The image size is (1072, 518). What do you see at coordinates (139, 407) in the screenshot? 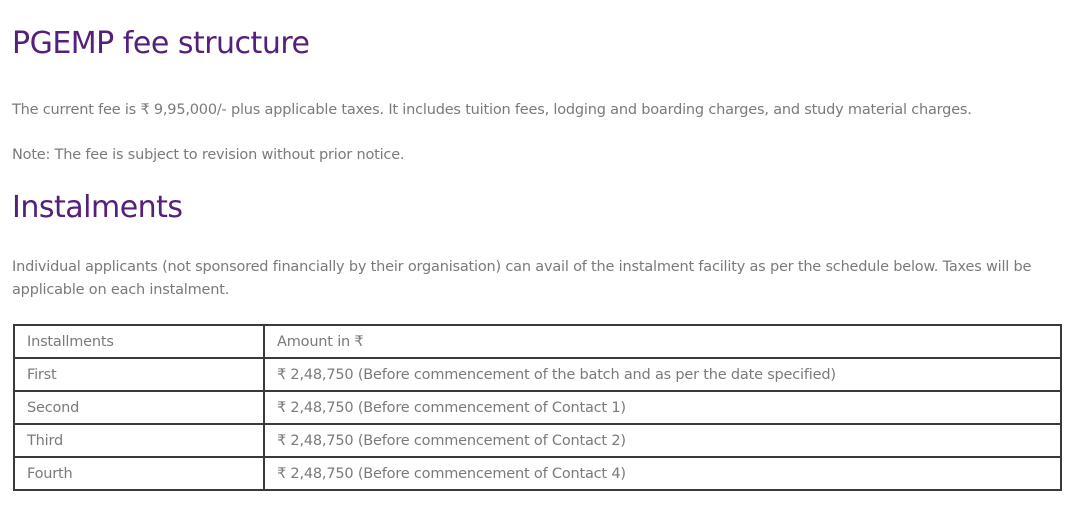
I see `installment-name: Second` at bounding box center [139, 407].